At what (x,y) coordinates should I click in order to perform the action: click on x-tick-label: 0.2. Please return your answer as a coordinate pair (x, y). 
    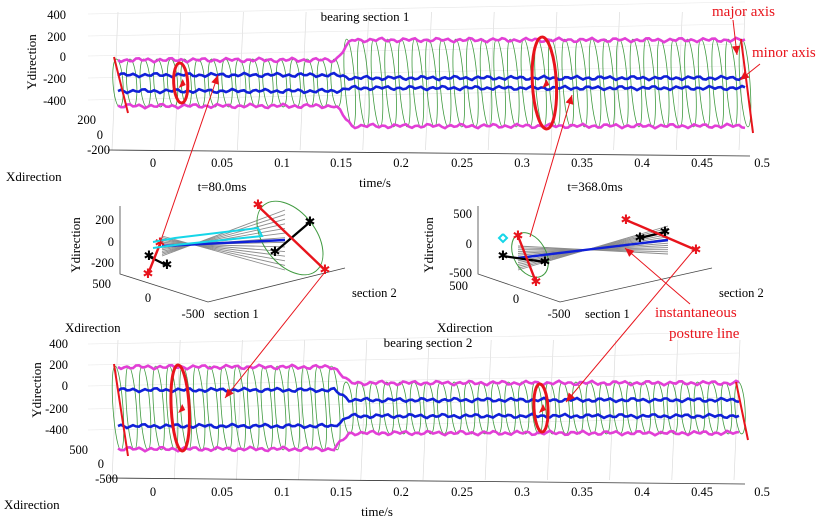
    Looking at the image, I should click on (401, 163).